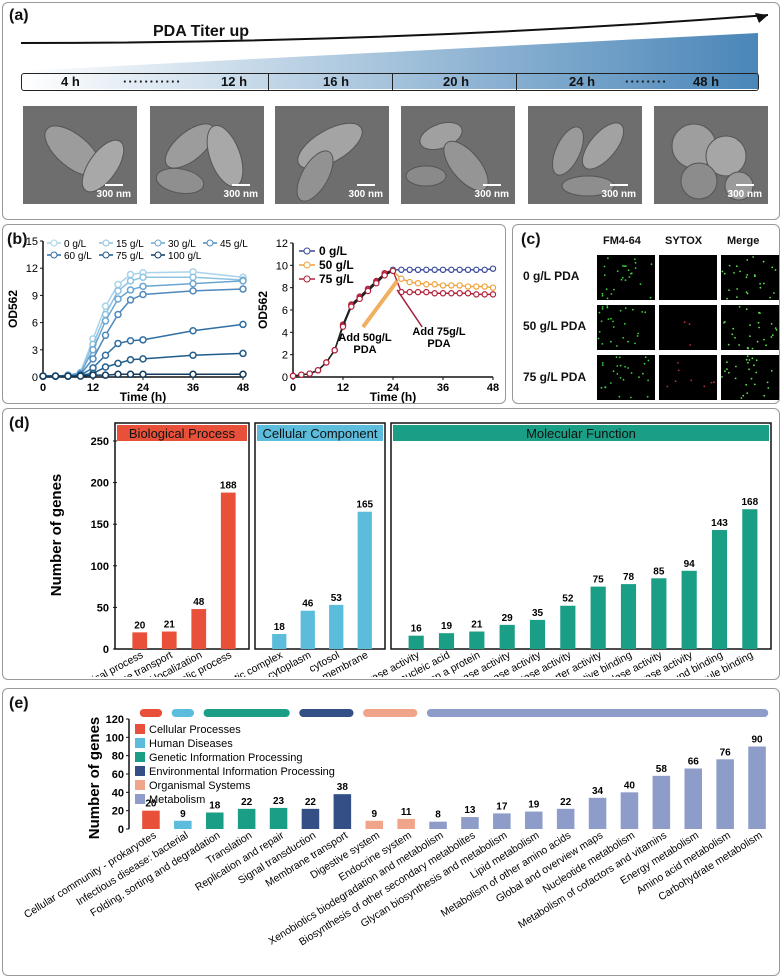 Image resolution: width=784 pixels, height=979 pixels. Describe the element at coordinates (726, 752) in the screenshot. I see `bar-value-label: 76` at that location.